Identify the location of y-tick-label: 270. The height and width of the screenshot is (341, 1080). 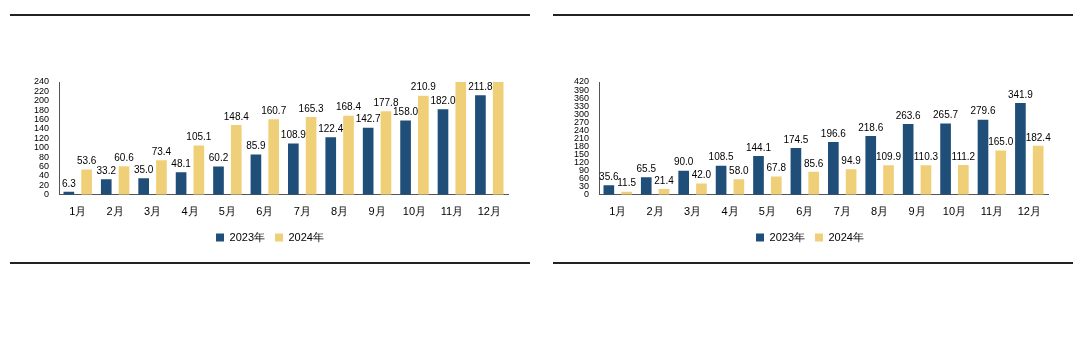
(581, 121).